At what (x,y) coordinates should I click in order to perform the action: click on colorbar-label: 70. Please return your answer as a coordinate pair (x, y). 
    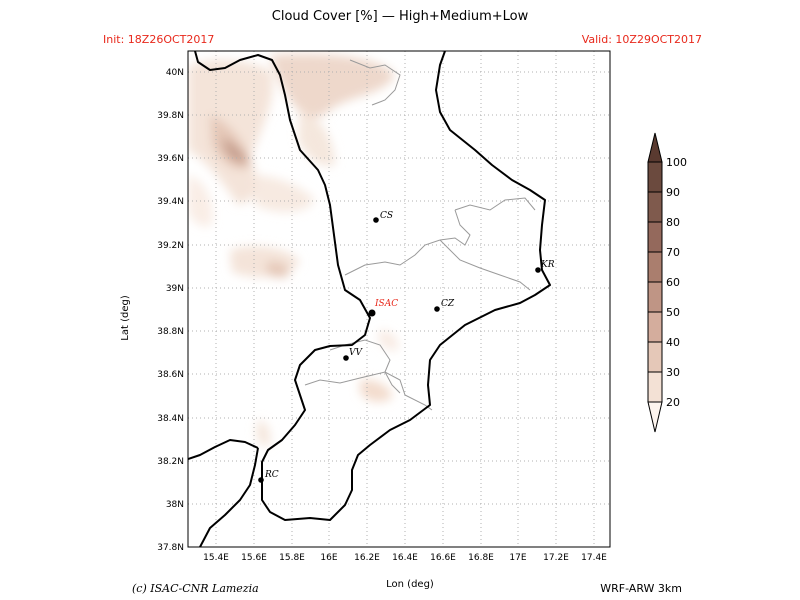
    Looking at the image, I should click on (673, 252).